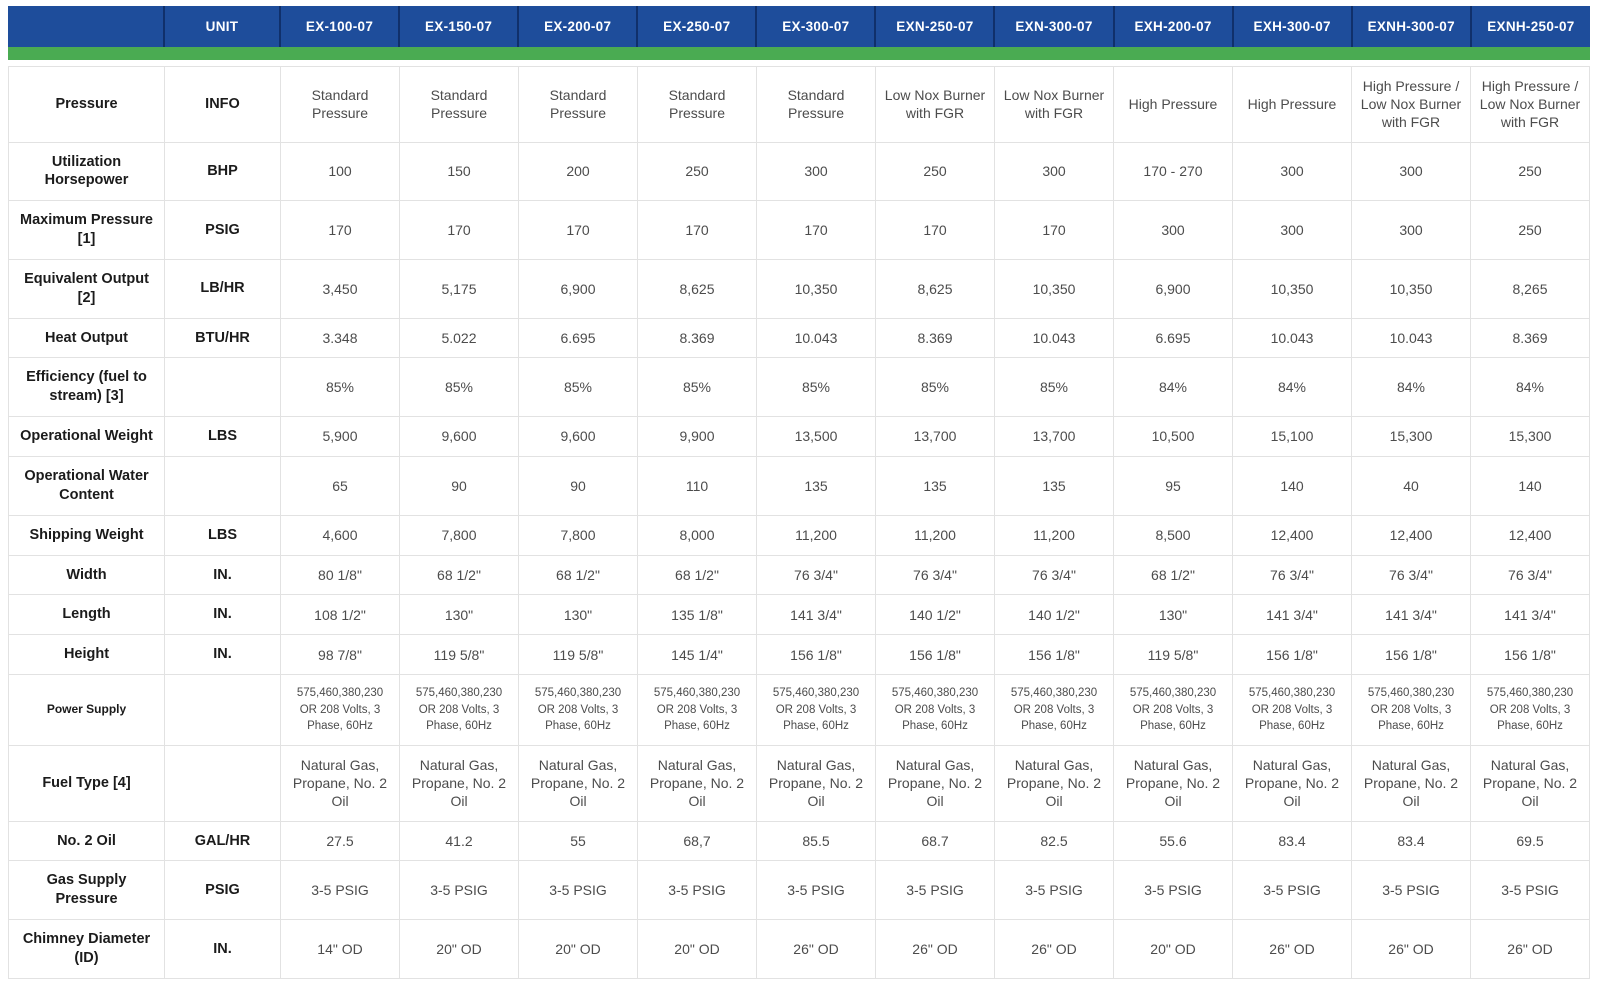  I want to click on unit-cell: BHP, so click(222, 171).